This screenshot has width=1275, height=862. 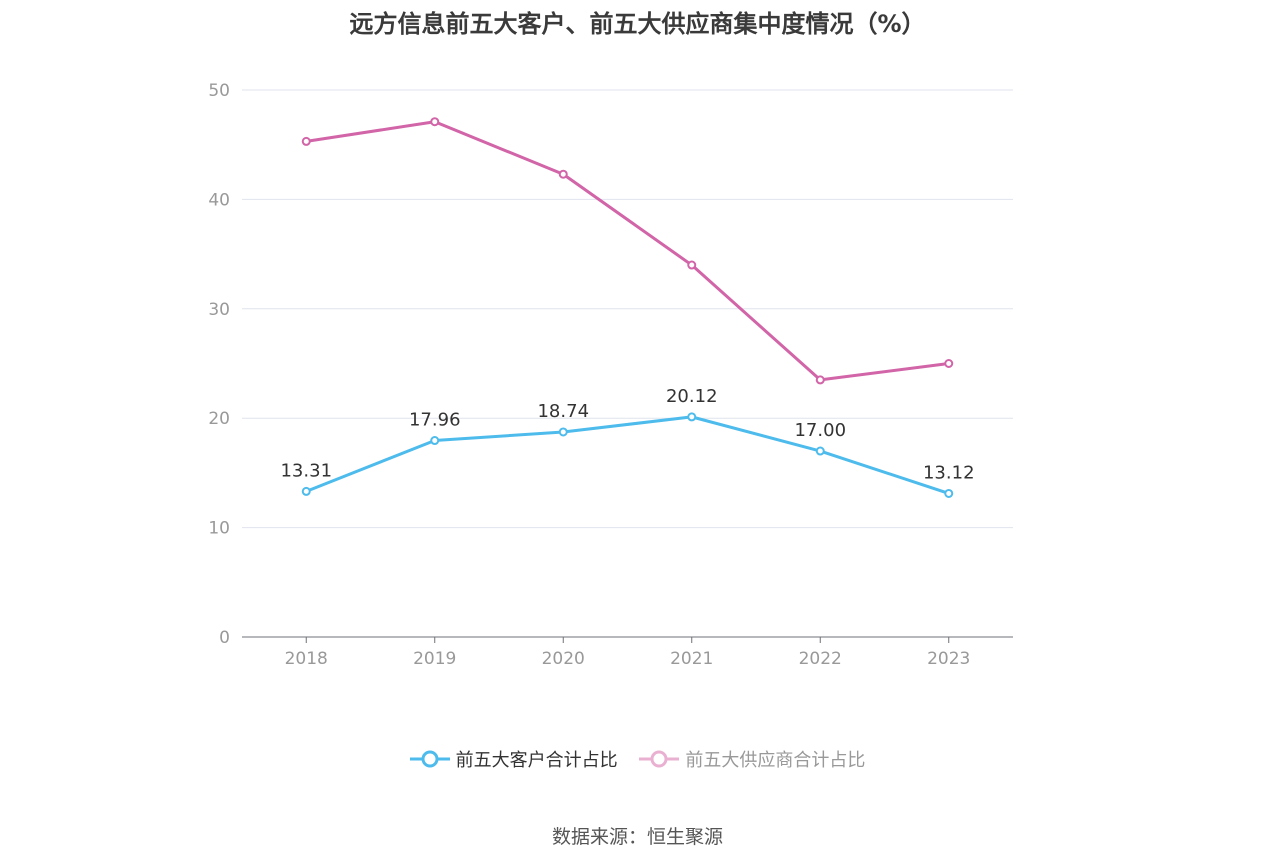 I want to click on y-tick-label-0: 0, so click(x=224, y=638).